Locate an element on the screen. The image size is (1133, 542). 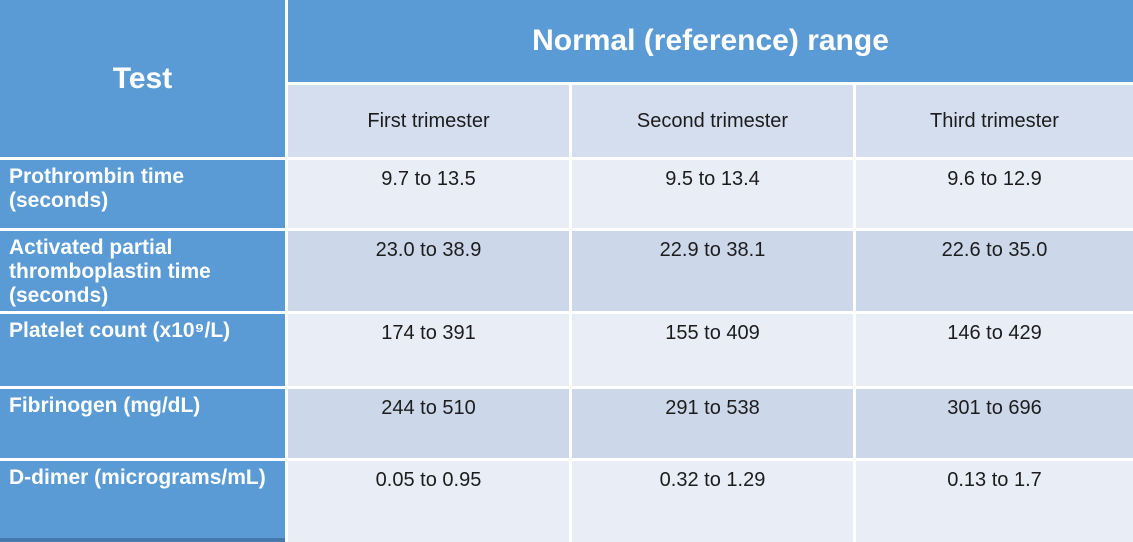
column-header-first-trimester: First trimester is located at coordinates (428, 121).